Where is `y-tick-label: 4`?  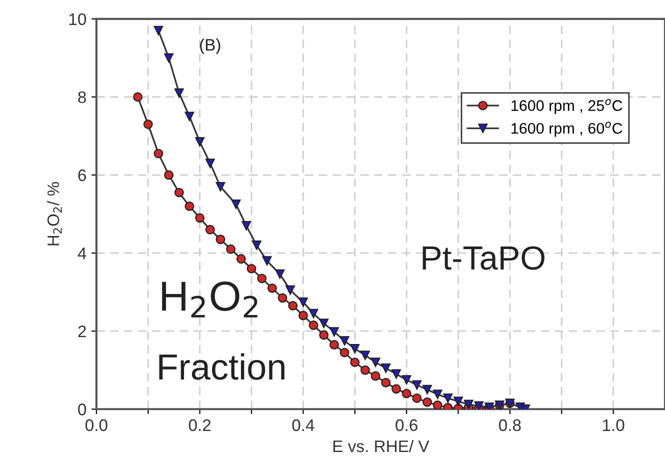
y-tick-label: 4 is located at coordinates (82, 254).